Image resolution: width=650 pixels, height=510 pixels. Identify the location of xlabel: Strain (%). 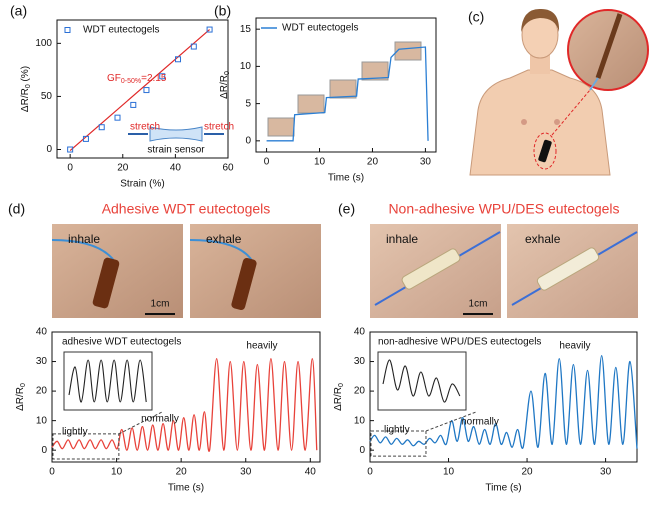
(142, 184).